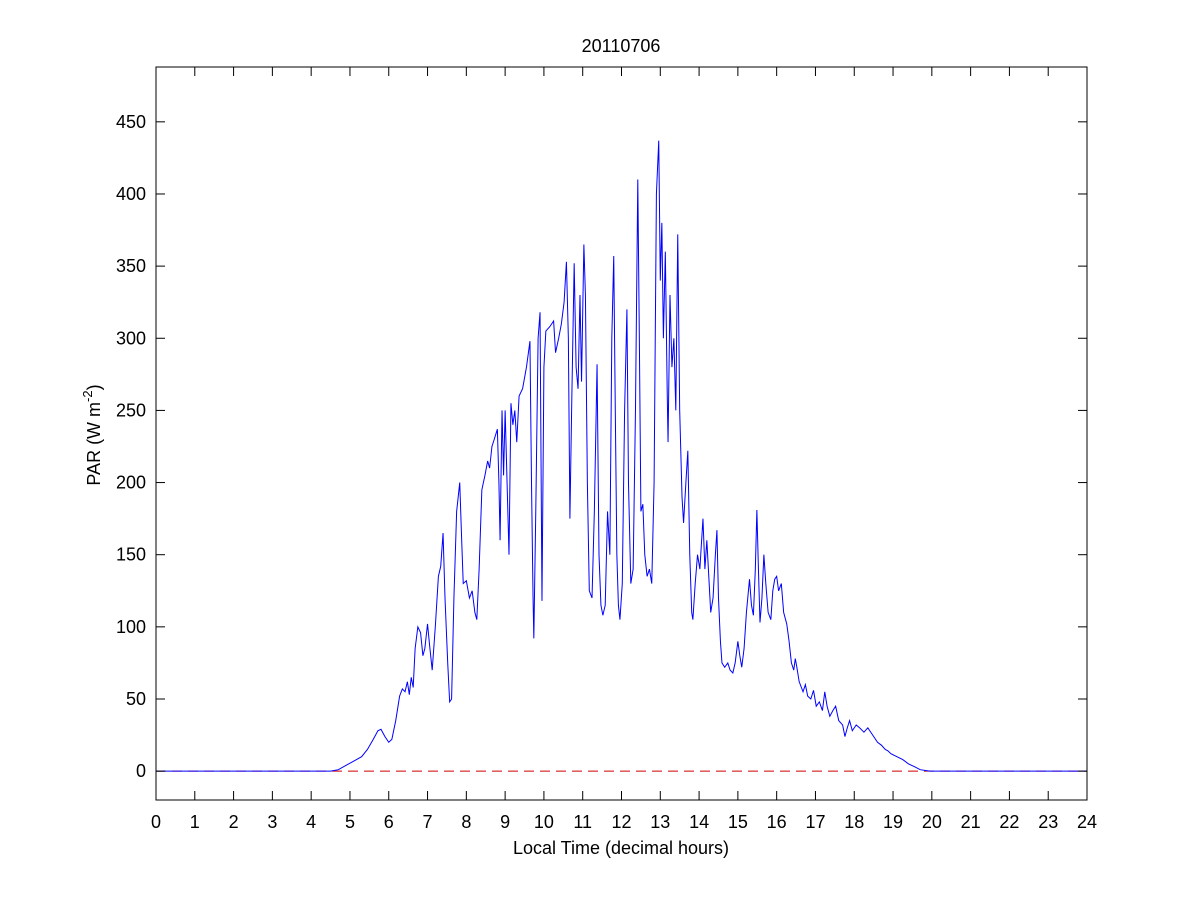  I want to click on x-tick-label: 20, so click(932, 822).